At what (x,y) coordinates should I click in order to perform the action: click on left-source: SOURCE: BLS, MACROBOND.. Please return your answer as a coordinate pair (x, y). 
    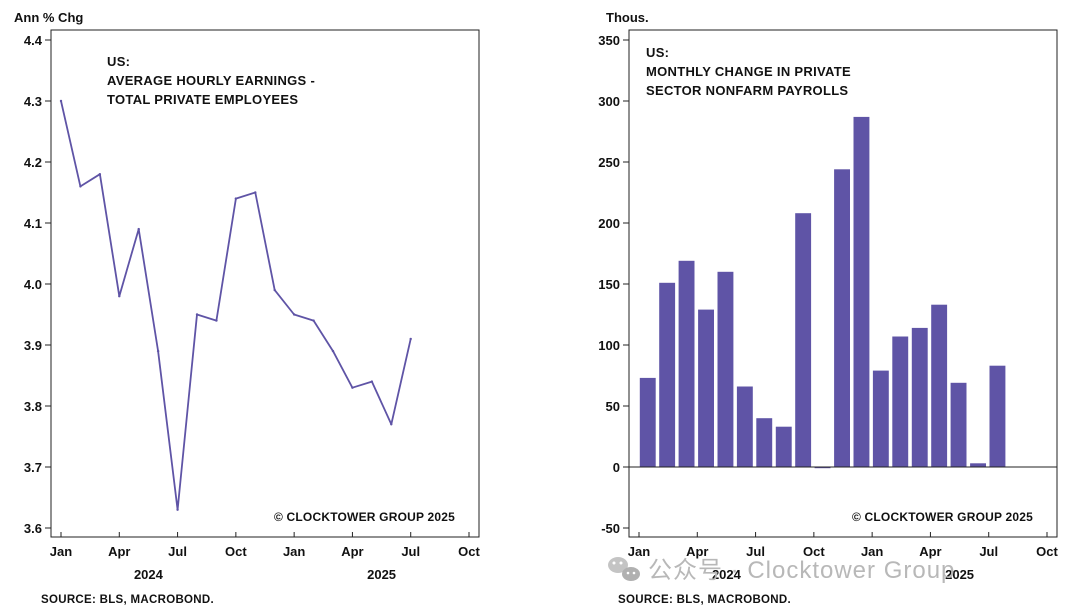
    Looking at the image, I should click on (127, 600).